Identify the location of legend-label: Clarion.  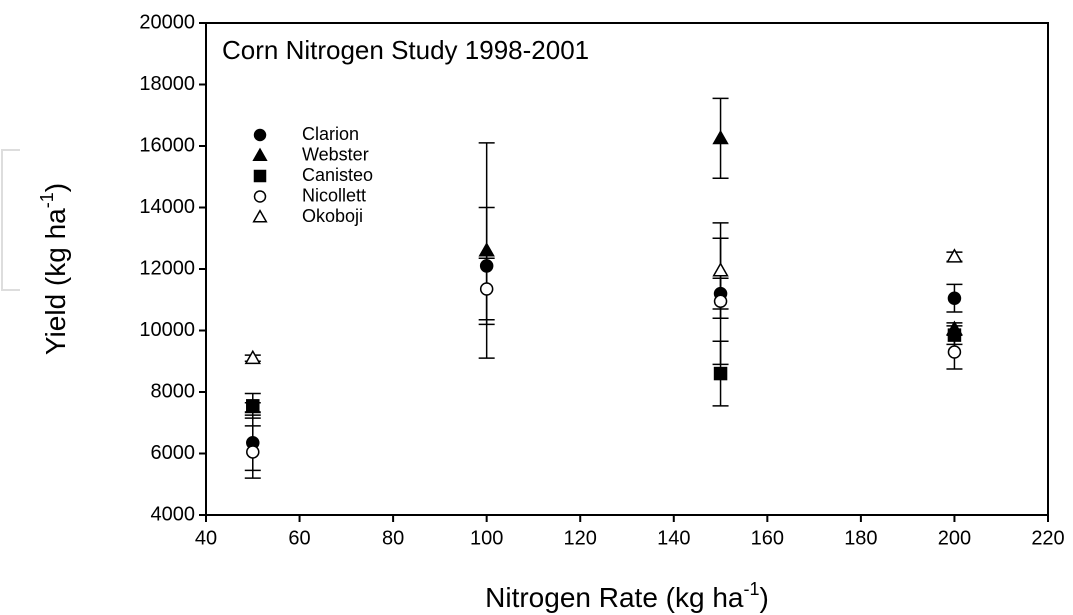
(330, 134).